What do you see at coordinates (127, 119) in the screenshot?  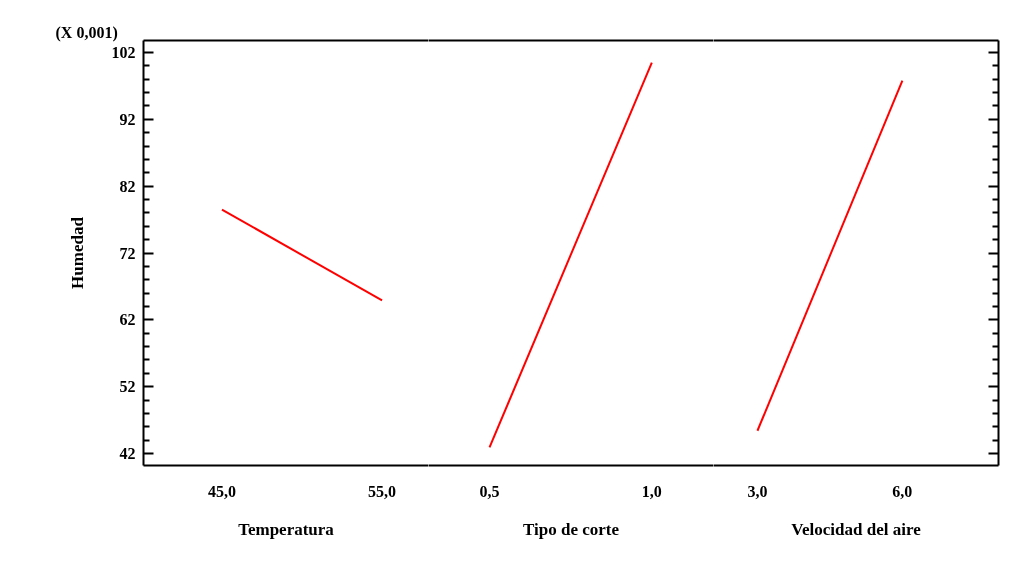 I see `y-tick-label: 92` at bounding box center [127, 119].